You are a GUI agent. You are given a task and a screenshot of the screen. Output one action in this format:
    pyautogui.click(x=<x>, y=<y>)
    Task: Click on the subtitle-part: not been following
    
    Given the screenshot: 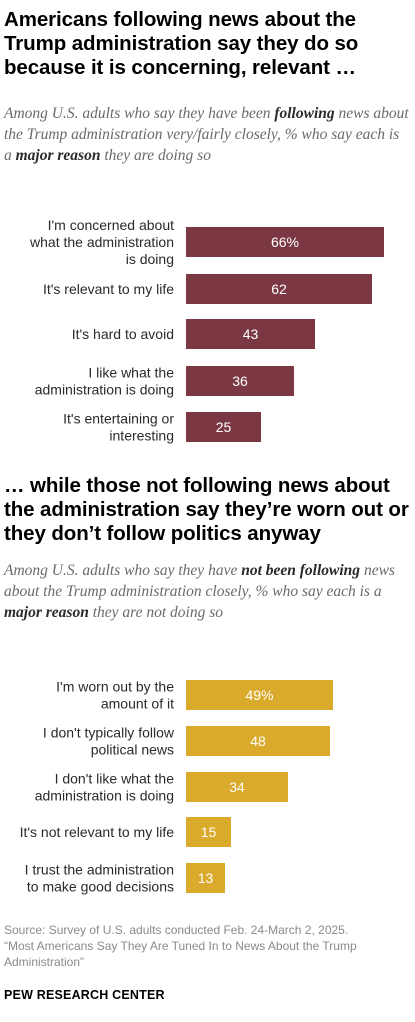 What is the action you would take?
    pyautogui.click(x=301, y=570)
    